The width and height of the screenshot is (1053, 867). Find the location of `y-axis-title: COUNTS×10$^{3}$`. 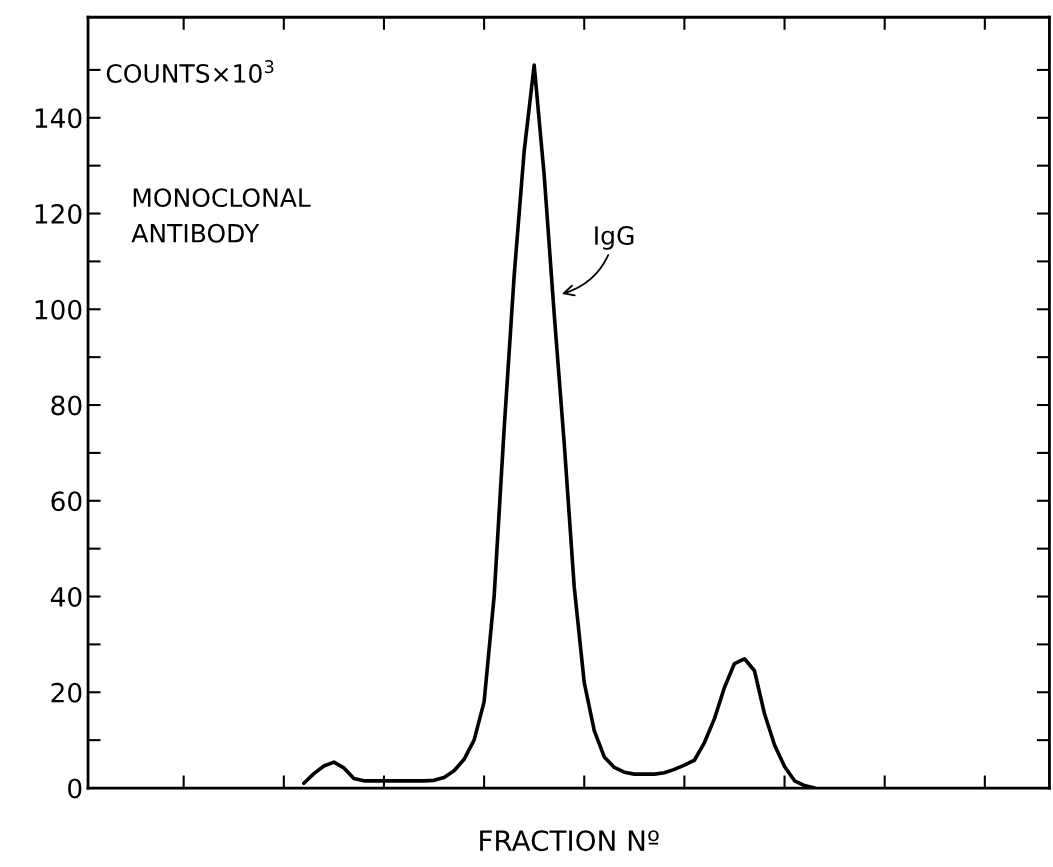

y-axis-title: COUNTS×10$^{3}$ is located at coordinates (190, 71).